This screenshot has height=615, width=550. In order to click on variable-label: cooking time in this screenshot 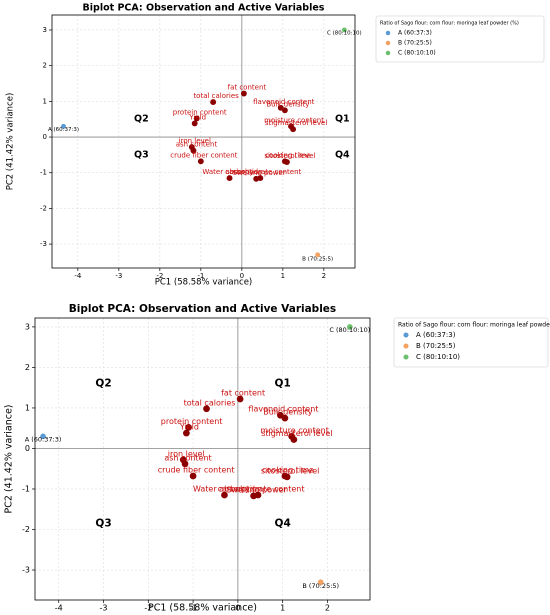, I will do `click(287, 155)`.